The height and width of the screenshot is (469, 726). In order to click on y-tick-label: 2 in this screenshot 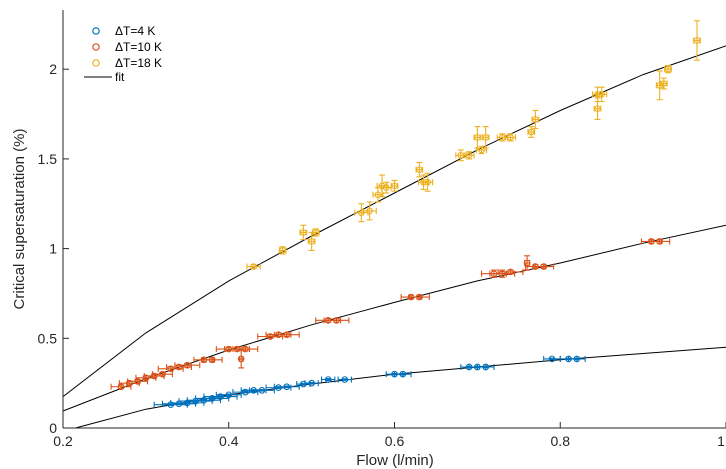, I will do `click(53, 69)`.